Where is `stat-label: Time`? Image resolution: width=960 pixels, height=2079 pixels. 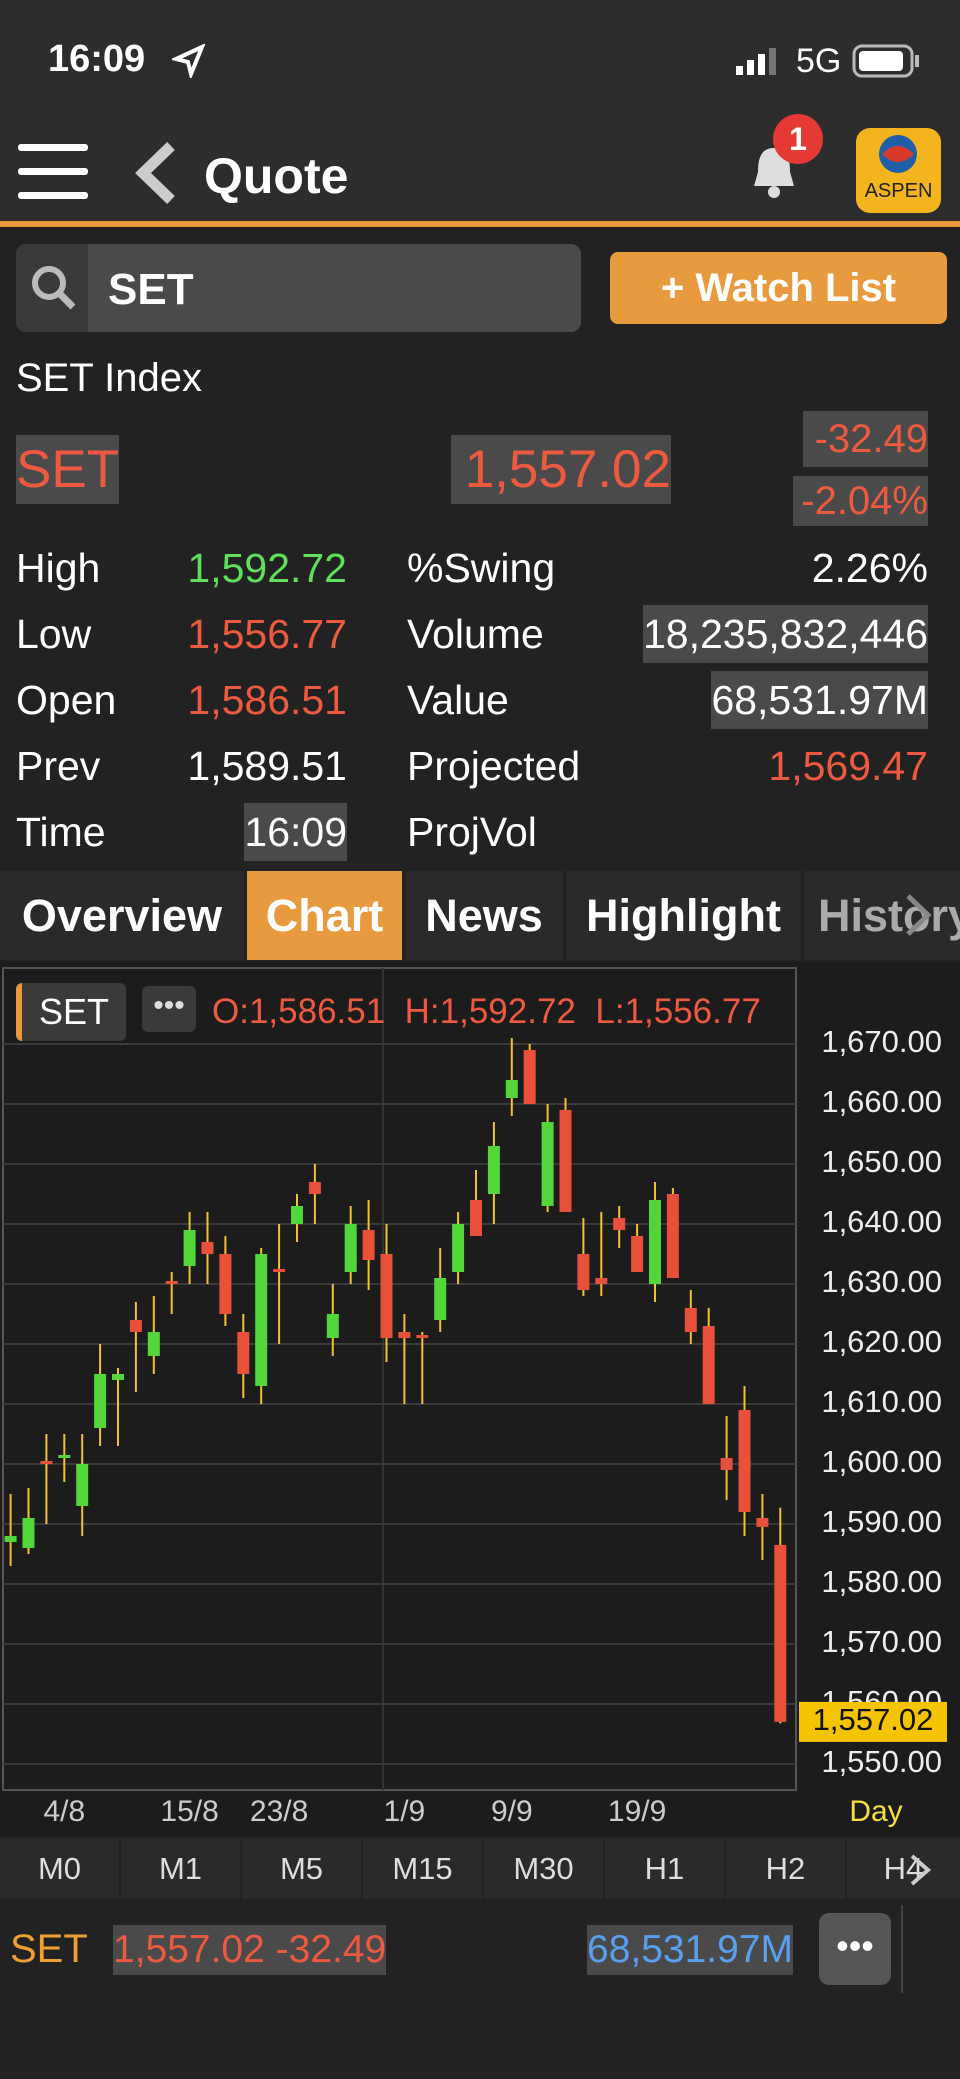 stat-label: Time is located at coordinates (61, 832).